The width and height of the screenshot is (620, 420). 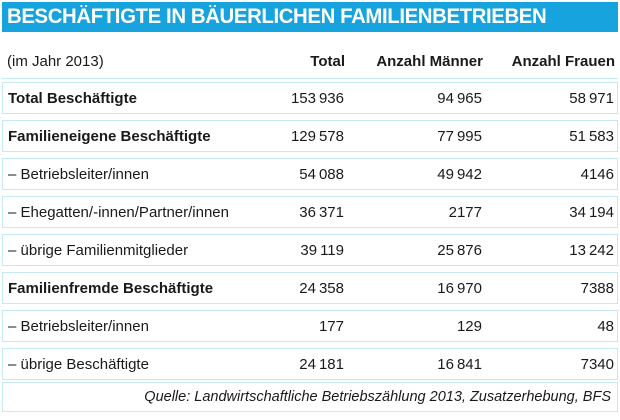 What do you see at coordinates (317, 98) in the screenshot?
I see `cell-total: 153 936` at bounding box center [317, 98].